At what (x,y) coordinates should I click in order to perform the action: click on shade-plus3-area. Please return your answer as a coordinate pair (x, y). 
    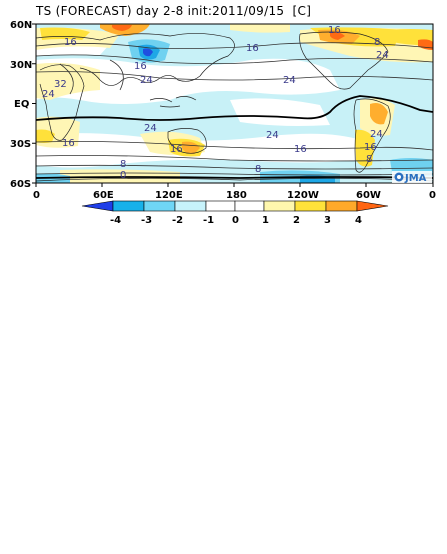
    Looking at the image, I should click on (379, 114).